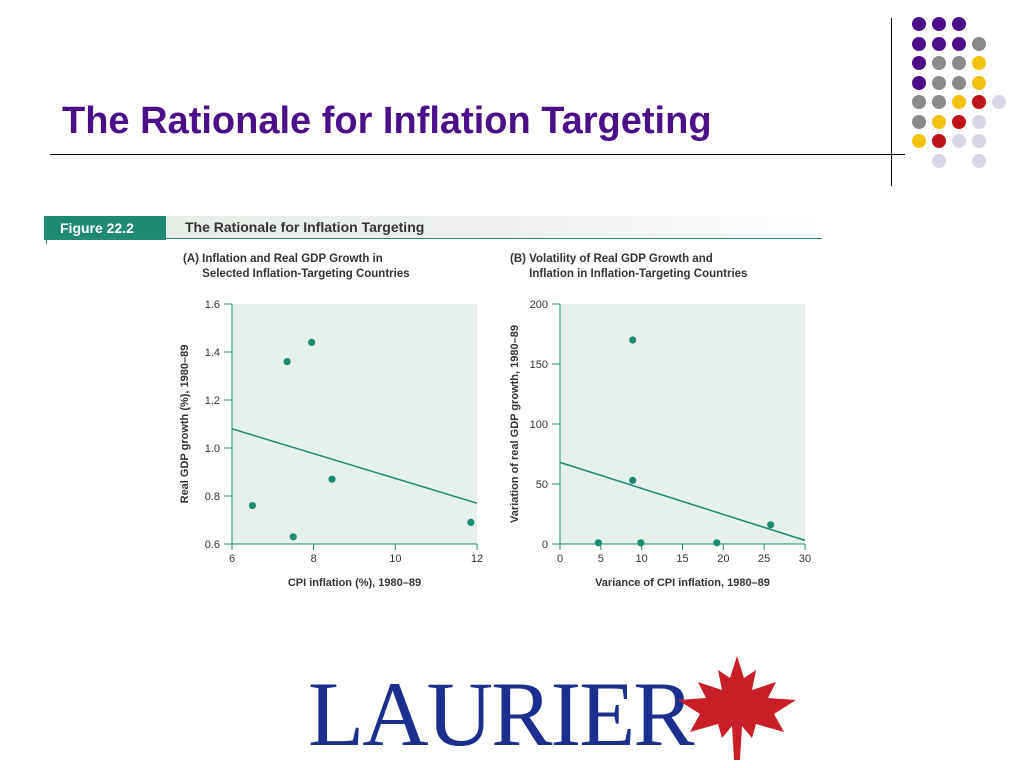 The height and width of the screenshot is (768, 1024). I want to click on x-tick-label: 0, so click(560, 559).